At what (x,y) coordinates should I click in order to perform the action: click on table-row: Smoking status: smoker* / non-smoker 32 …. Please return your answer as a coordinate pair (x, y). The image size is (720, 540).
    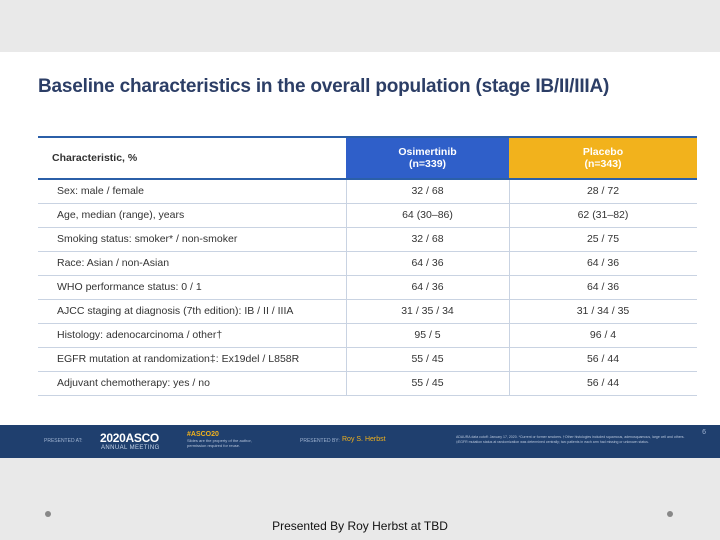
    Looking at the image, I should click on (367, 240).